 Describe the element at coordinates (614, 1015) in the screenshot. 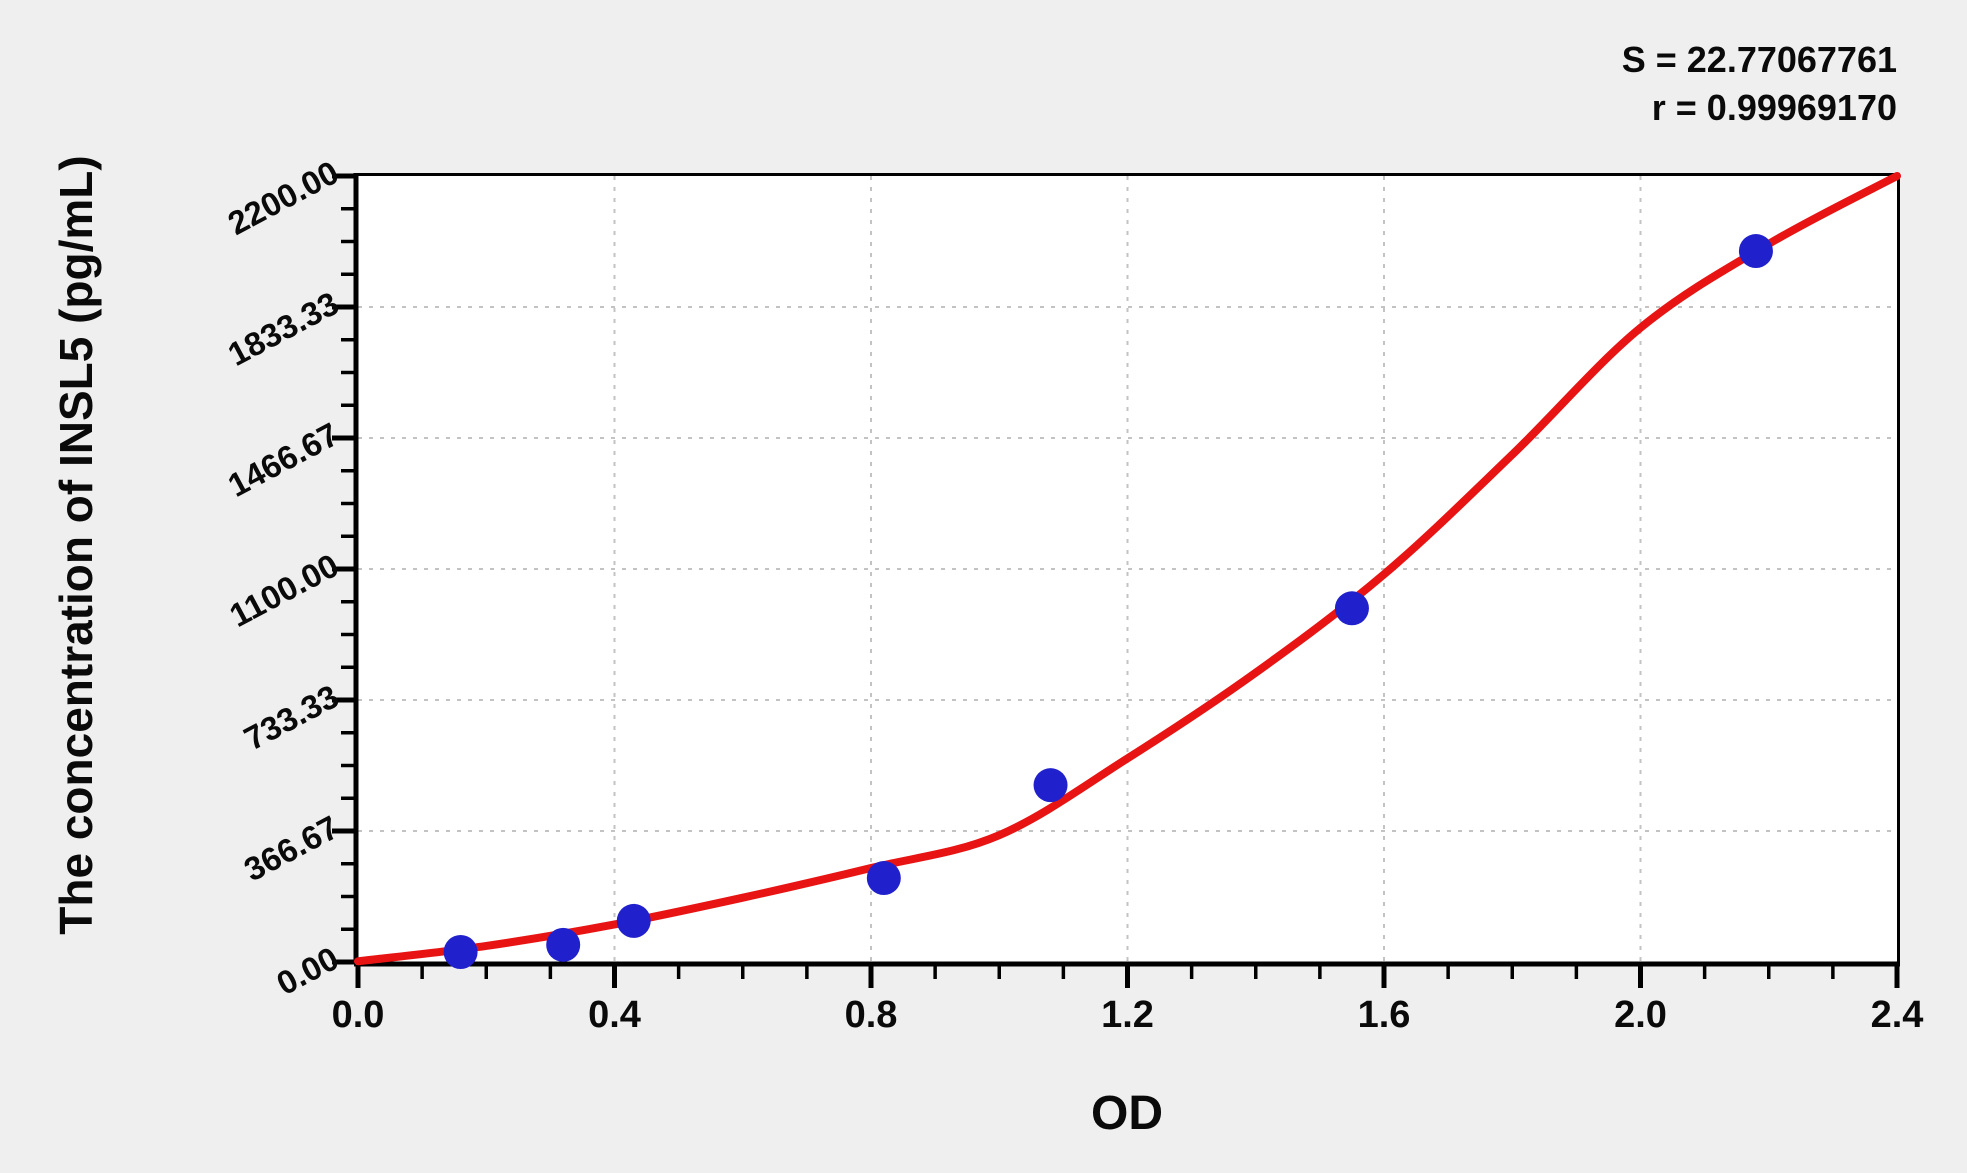

I see `x-tick-label: 0.4` at that location.